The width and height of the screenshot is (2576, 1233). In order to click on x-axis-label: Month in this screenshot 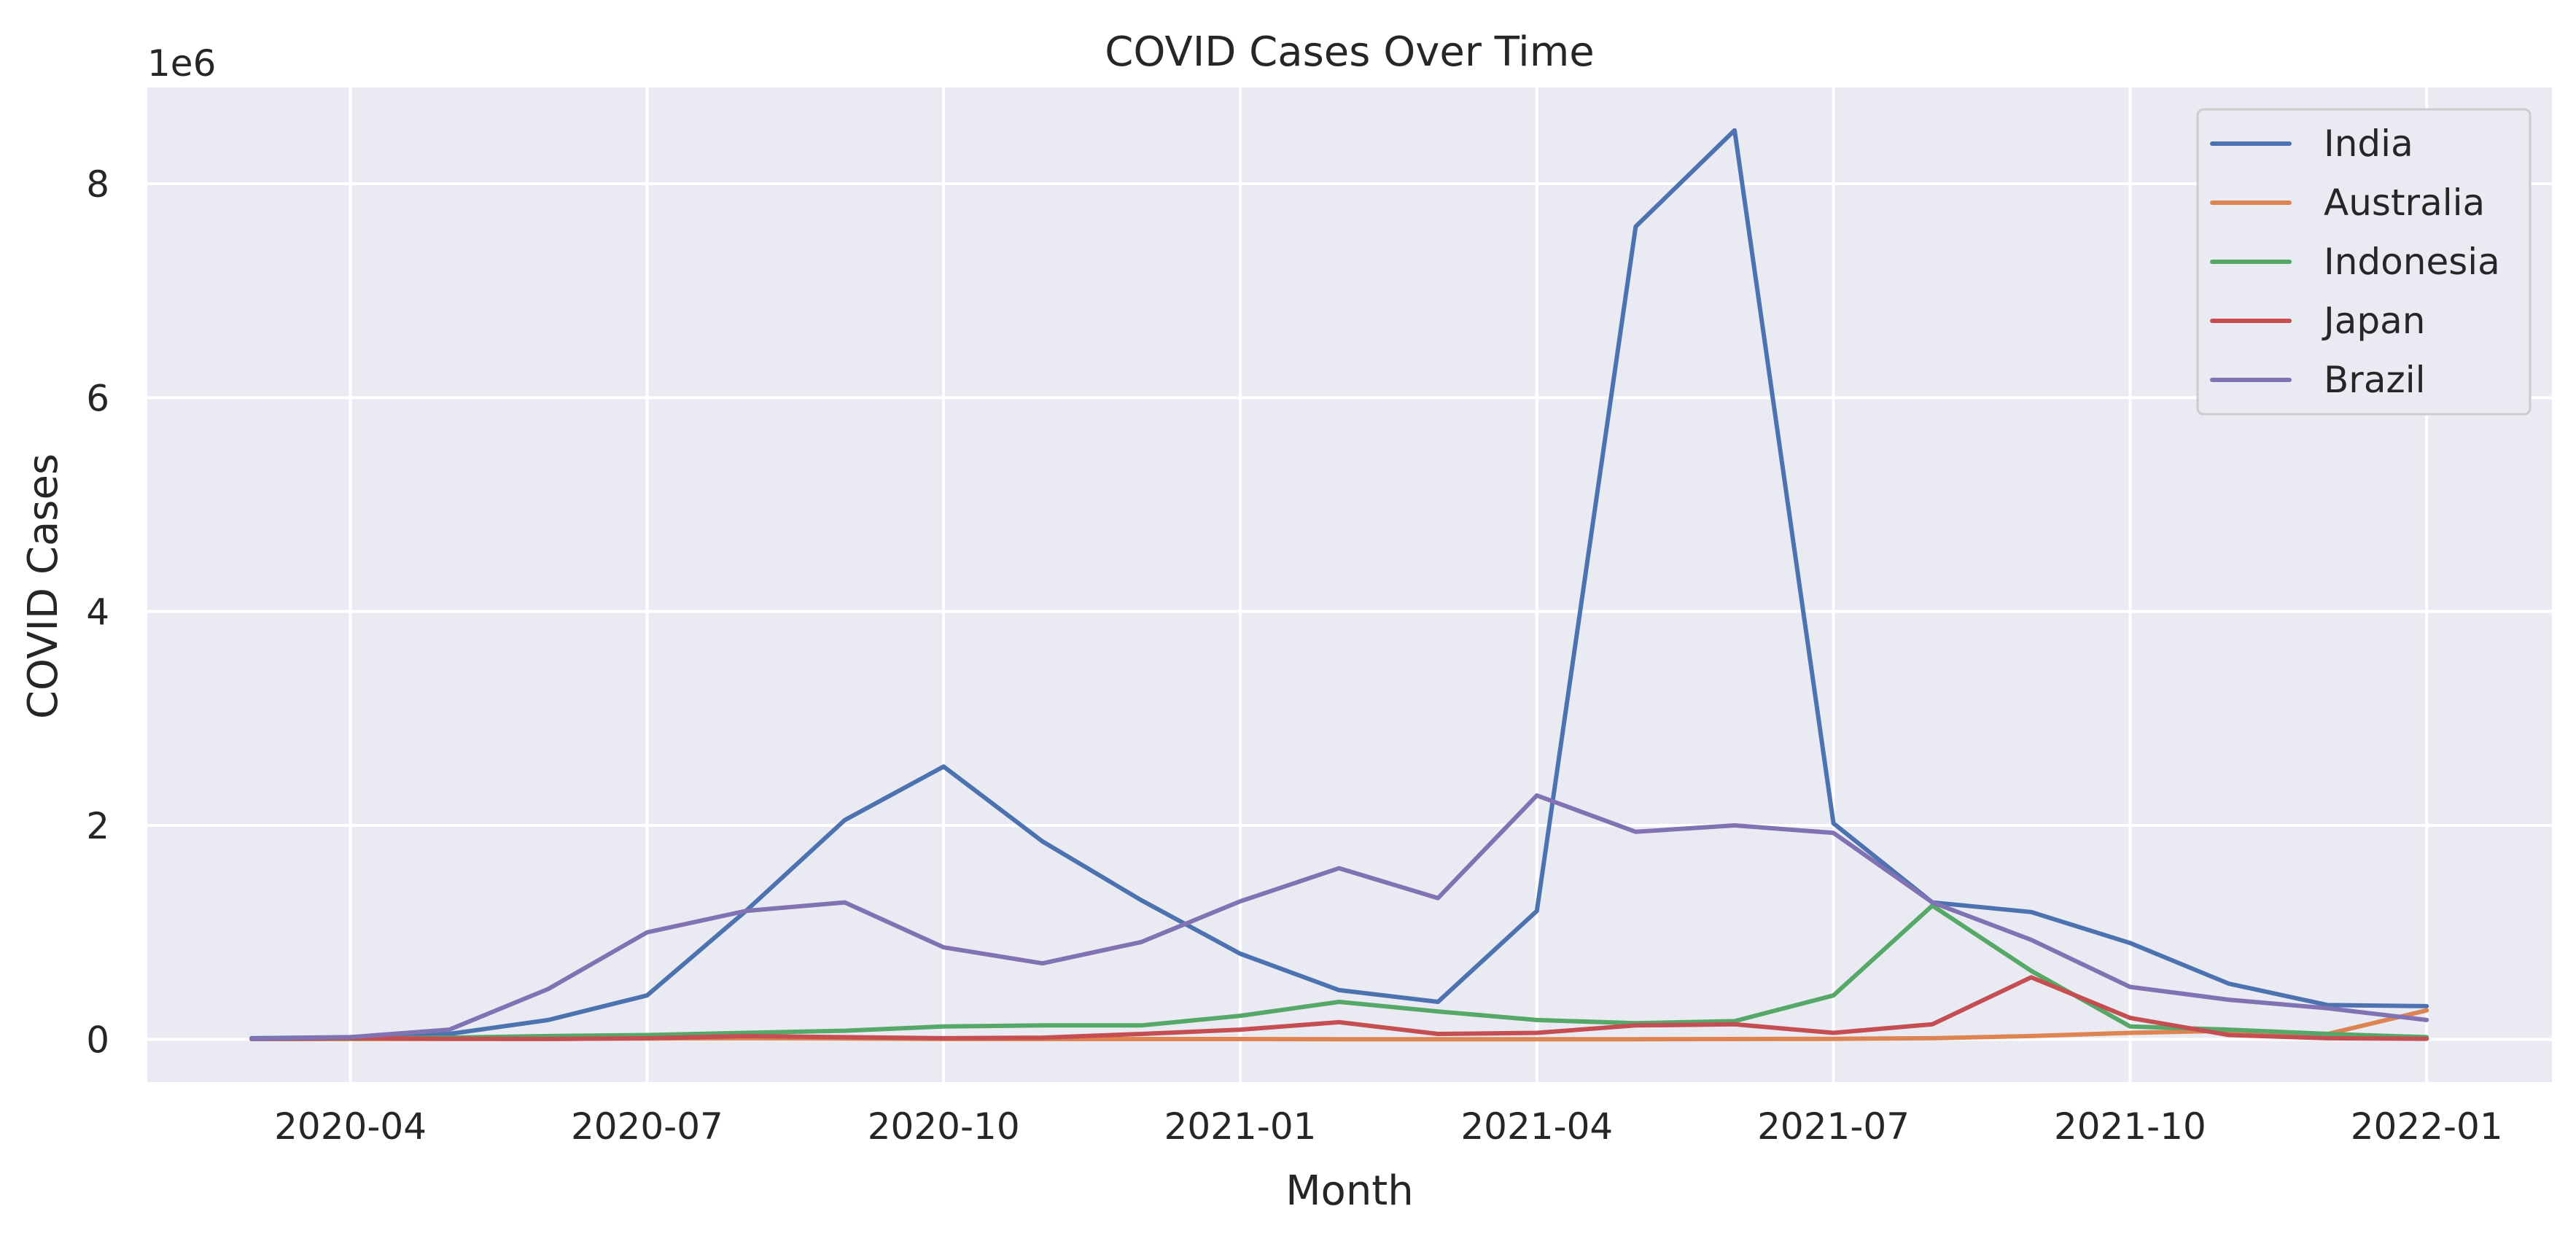, I will do `click(1349, 1191)`.